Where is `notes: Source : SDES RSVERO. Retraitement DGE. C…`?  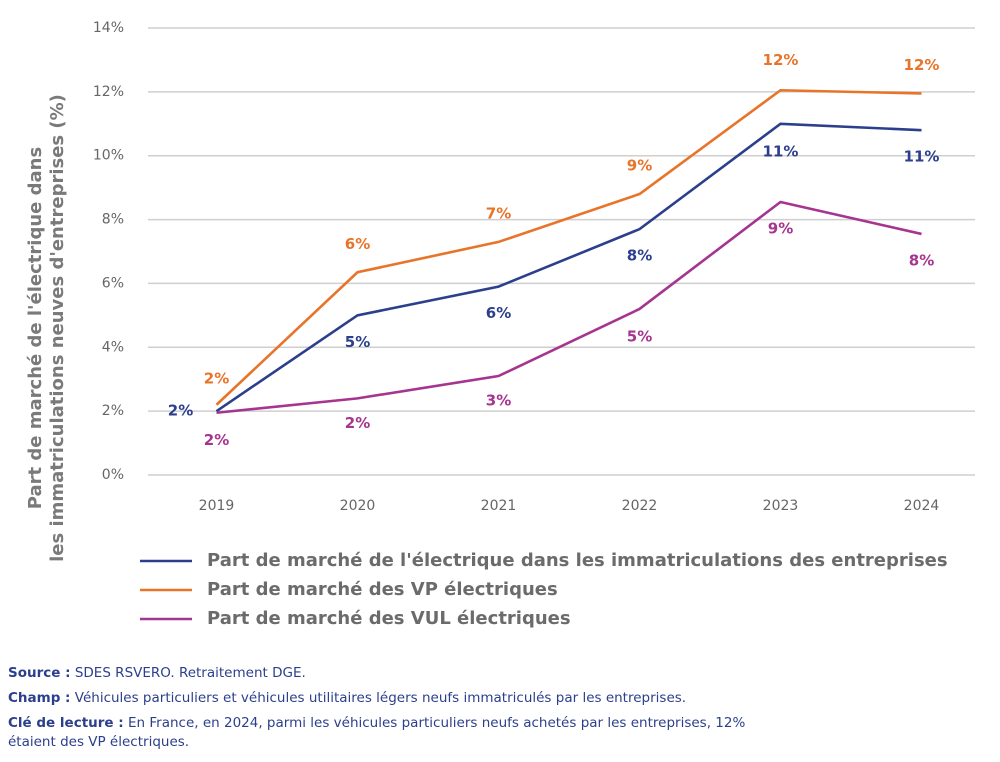 notes: Source : SDES RSVERO. Retraitement DGE. C… is located at coordinates (388, 711).